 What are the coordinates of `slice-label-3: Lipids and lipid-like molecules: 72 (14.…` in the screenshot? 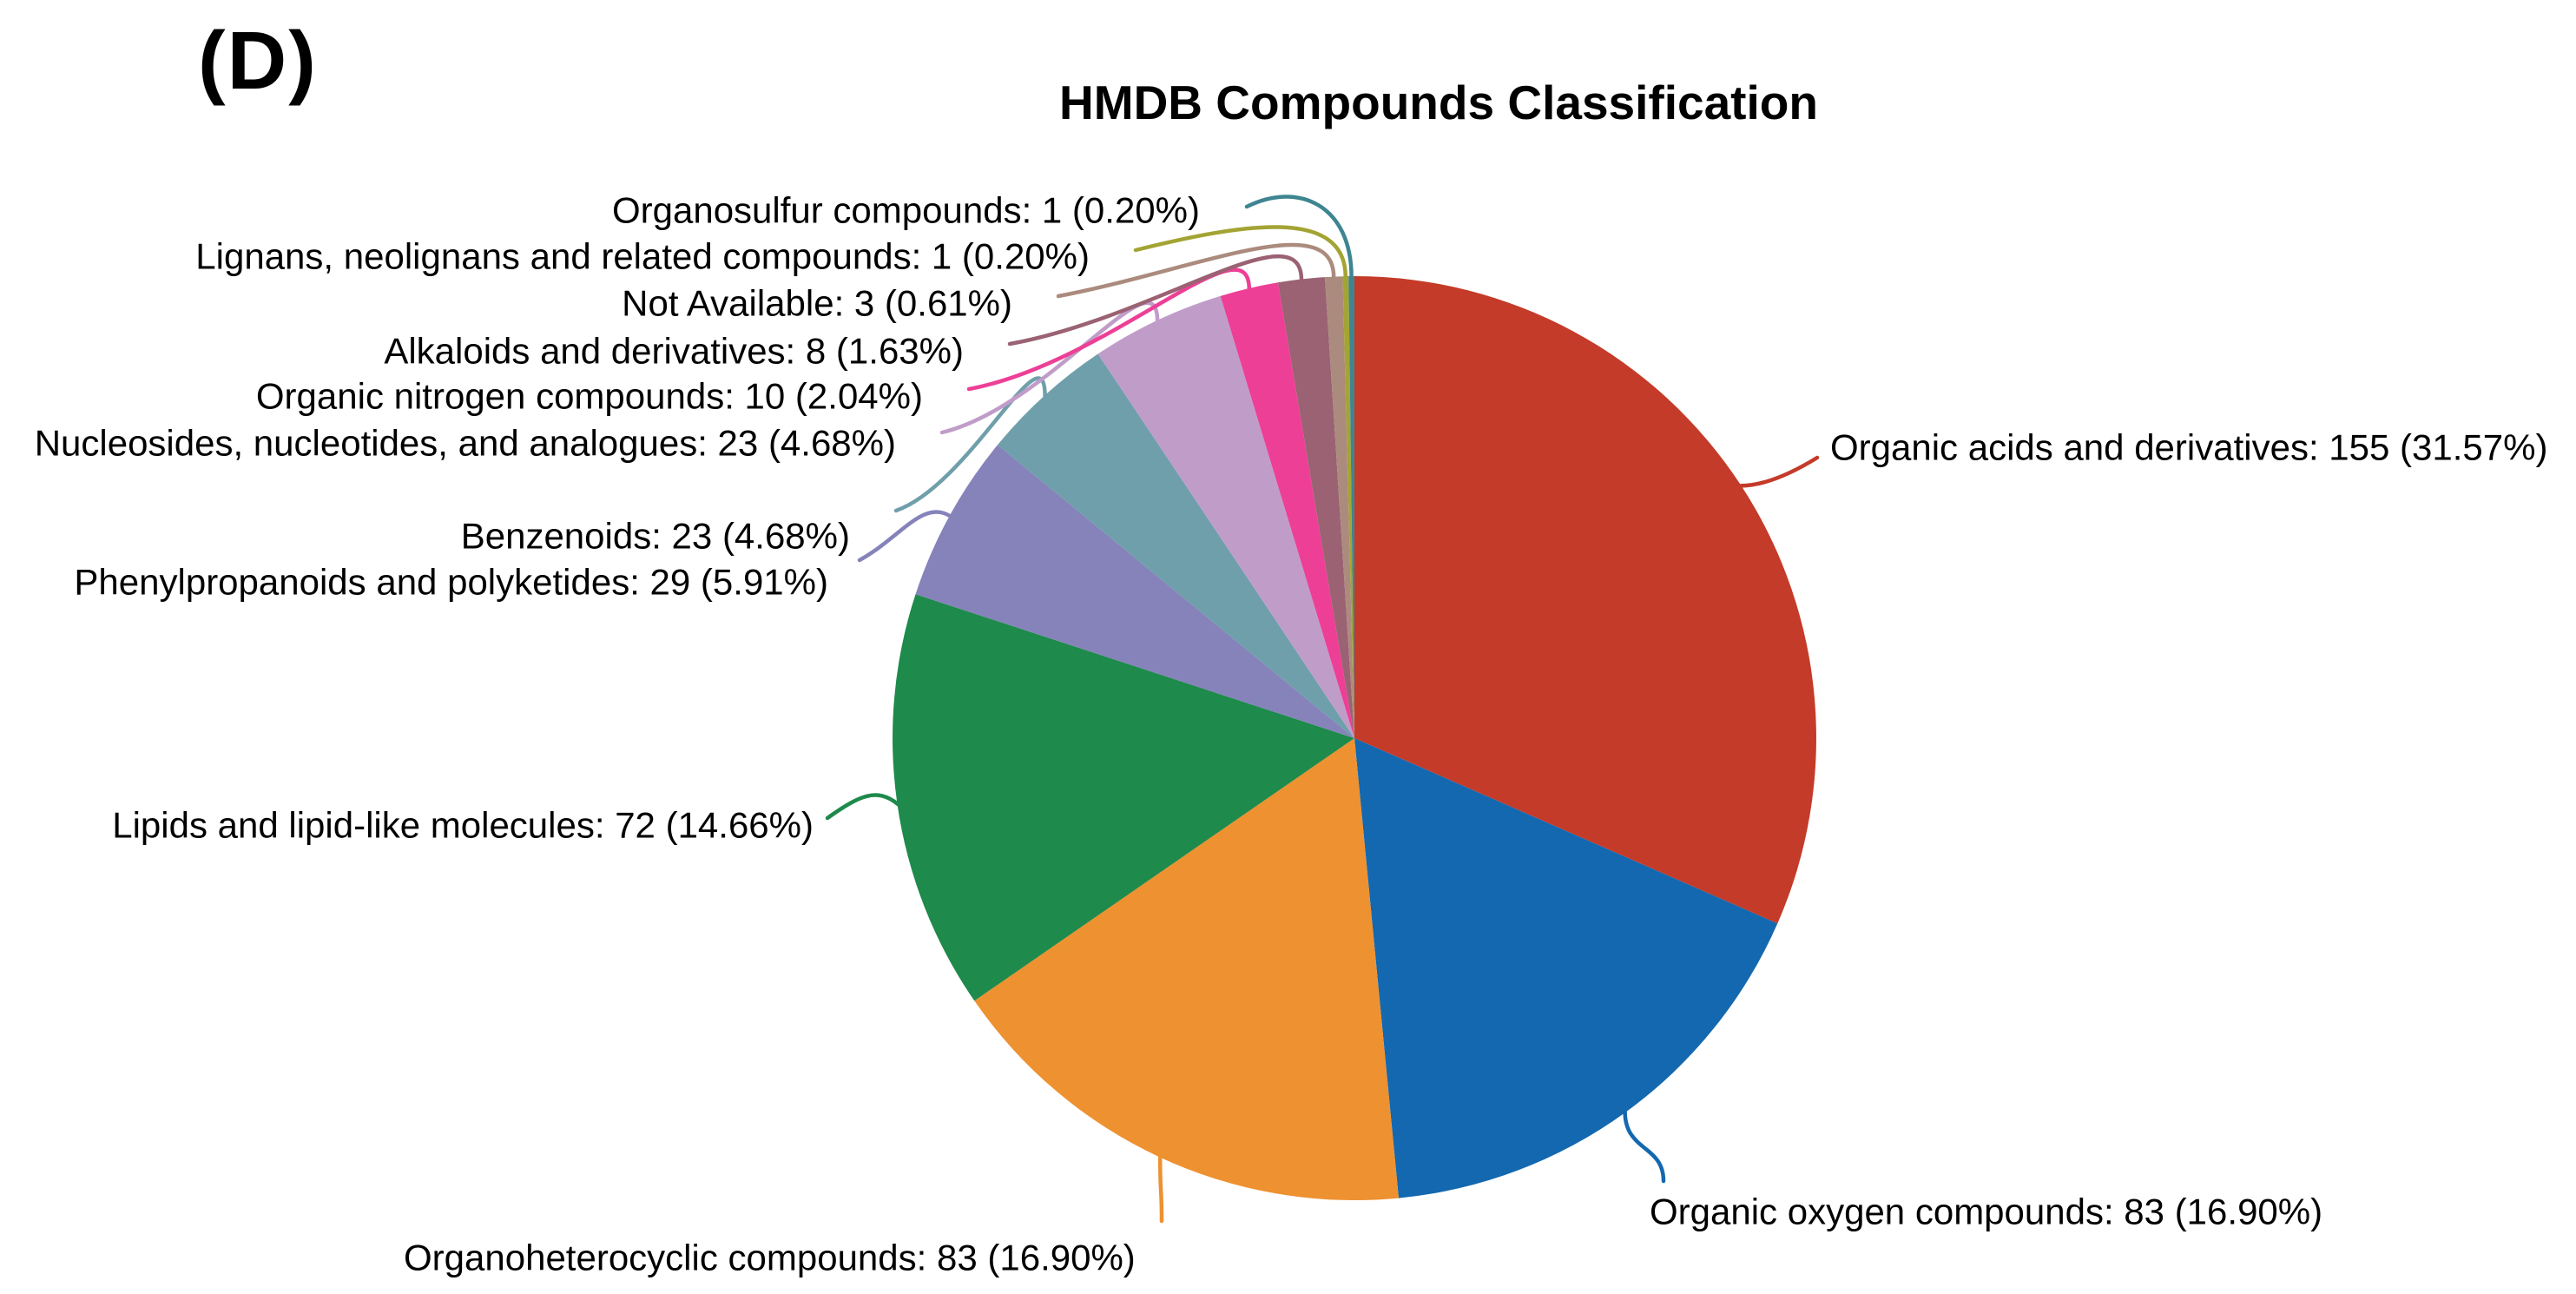 It's located at (463, 825).